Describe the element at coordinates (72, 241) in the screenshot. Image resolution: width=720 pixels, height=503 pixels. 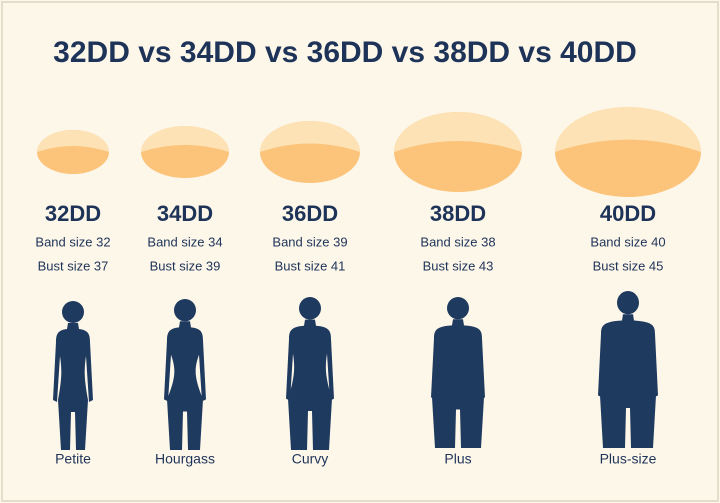
I see `band-size: Band size 32` at that location.